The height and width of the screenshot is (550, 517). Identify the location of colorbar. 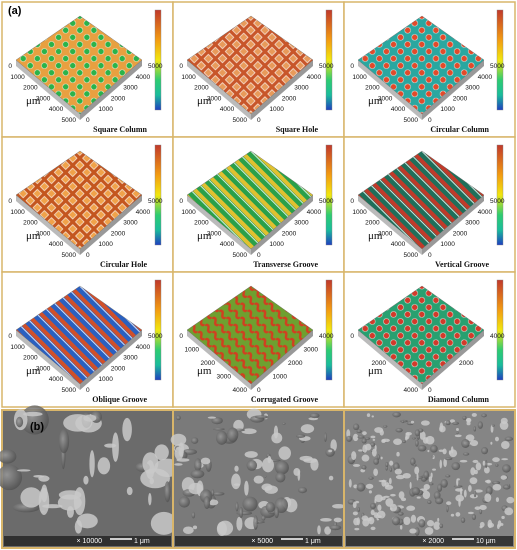
(158, 60).